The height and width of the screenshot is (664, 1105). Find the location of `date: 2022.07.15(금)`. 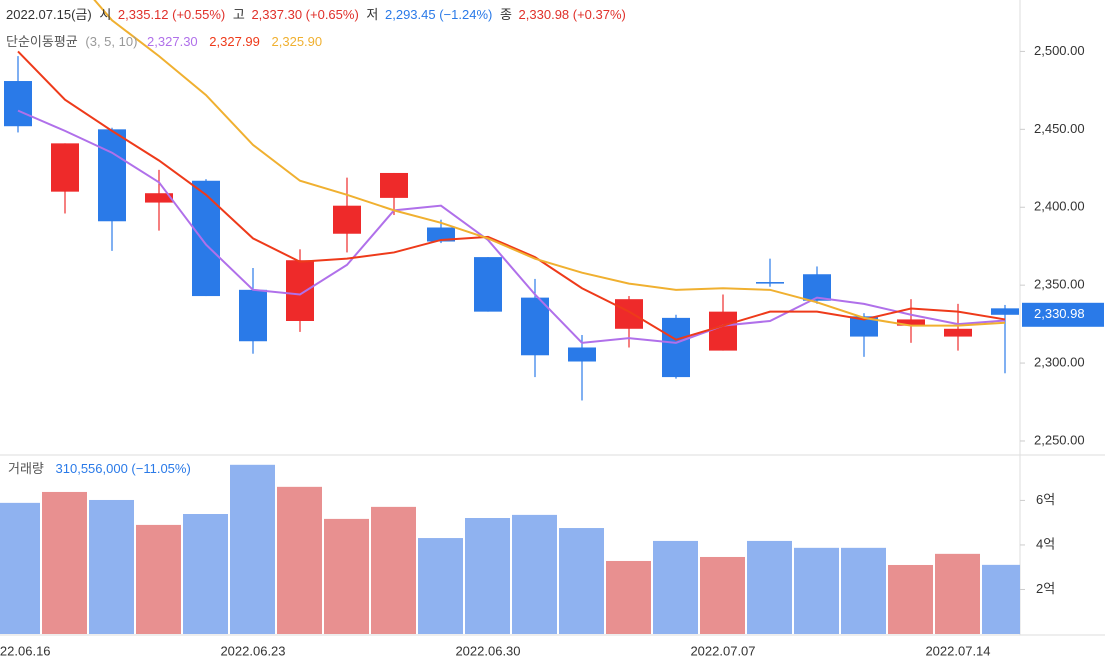

date: 2022.07.15(금) is located at coordinates (49, 14).